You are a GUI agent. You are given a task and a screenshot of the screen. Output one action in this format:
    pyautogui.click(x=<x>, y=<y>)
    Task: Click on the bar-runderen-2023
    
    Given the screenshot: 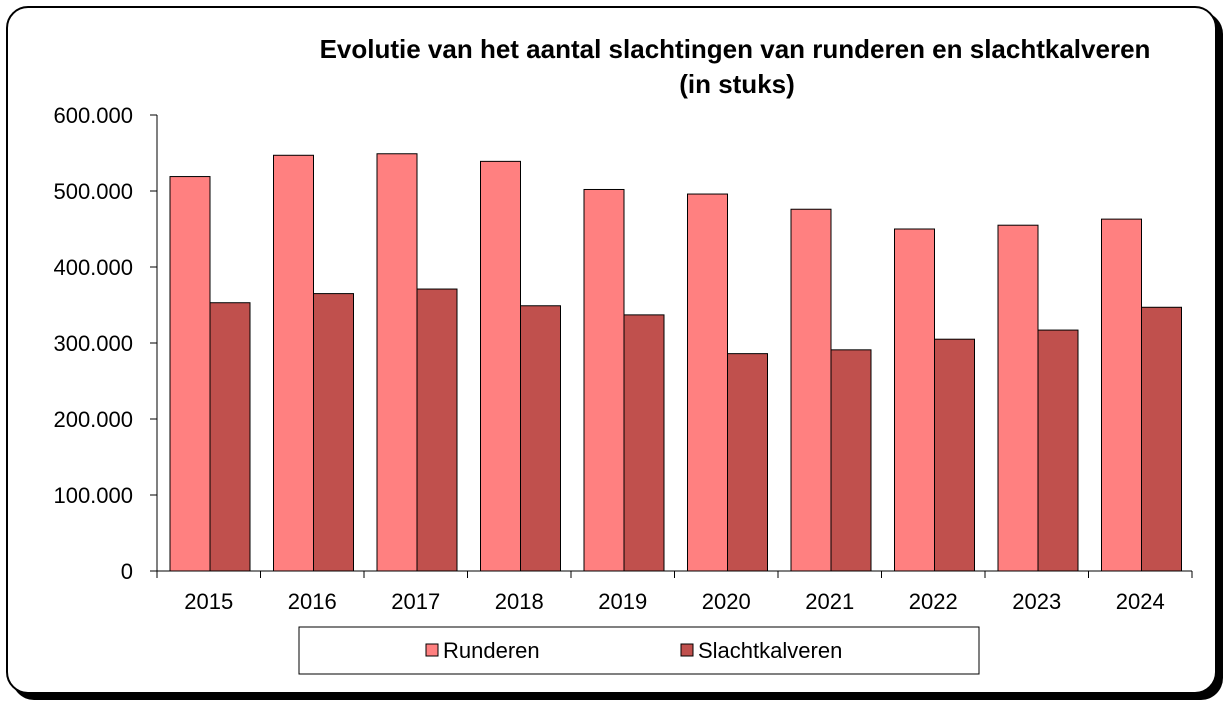 What is the action you would take?
    pyautogui.click(x=1018, y=398)
    